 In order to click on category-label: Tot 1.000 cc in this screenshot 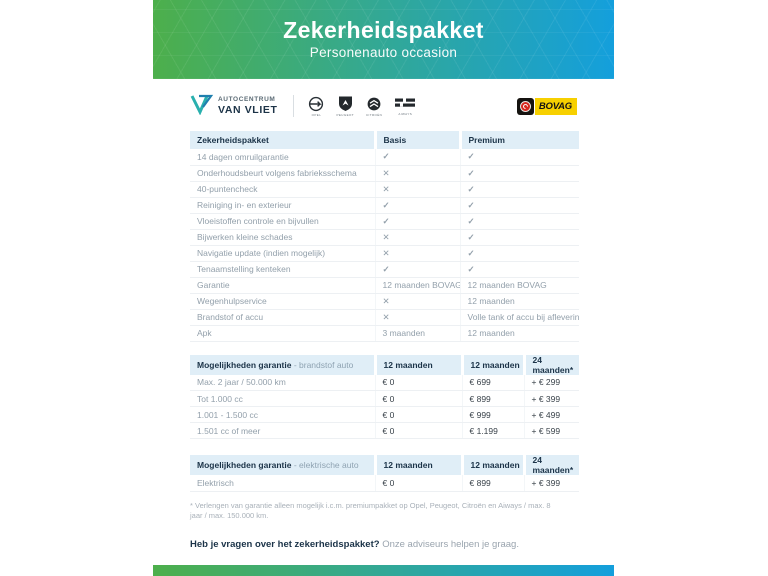, I will do `click(282, 398)`.